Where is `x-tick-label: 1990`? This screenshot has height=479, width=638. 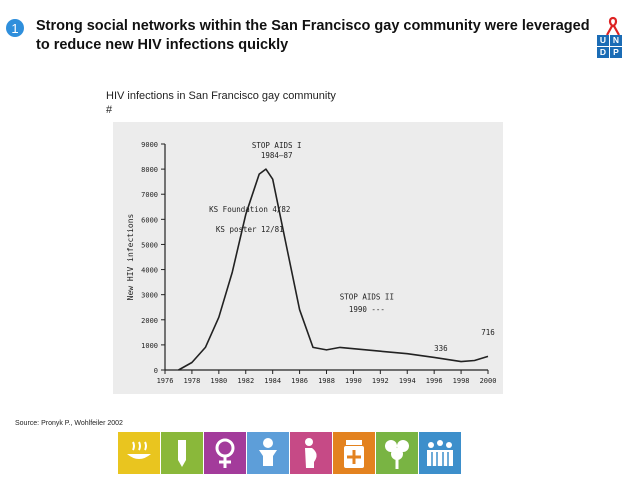 x-tick-label: 1990 is located at coordinates (353, 381).